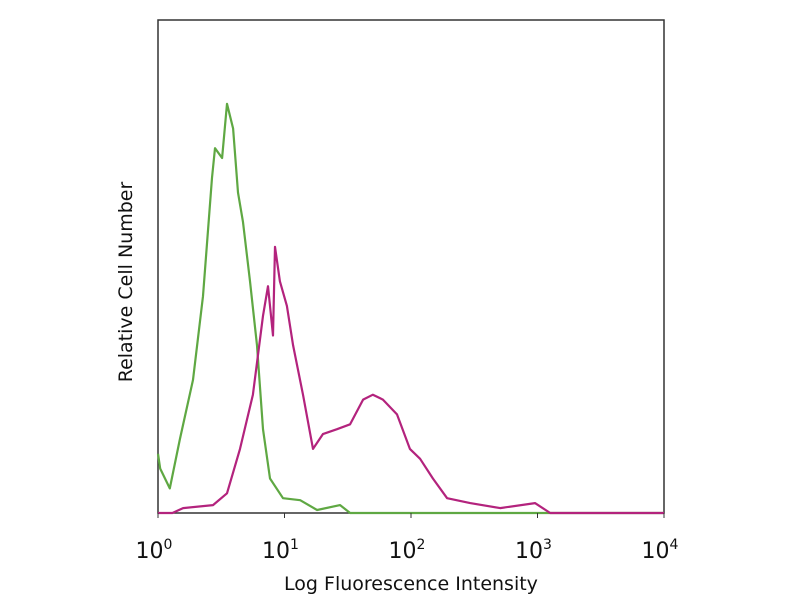 This screenshot has height=600, width=800. Describe the element at coordinates (280, 550) in the screenshot. I see `x-tick-label: 101` at that location.